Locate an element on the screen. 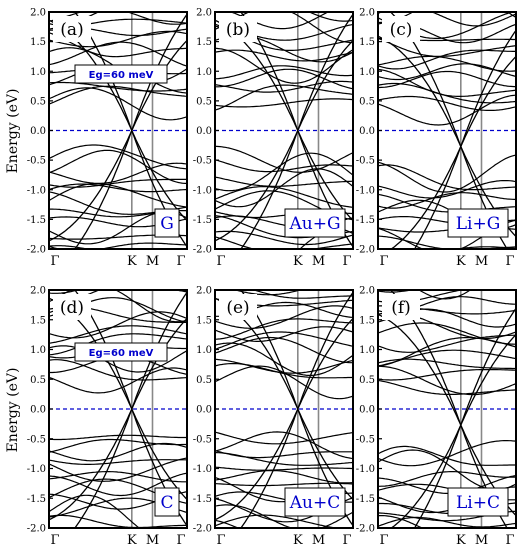 This screenshot has width=519, height=550. panel-label: (f) is located at coordinates (401, 308).